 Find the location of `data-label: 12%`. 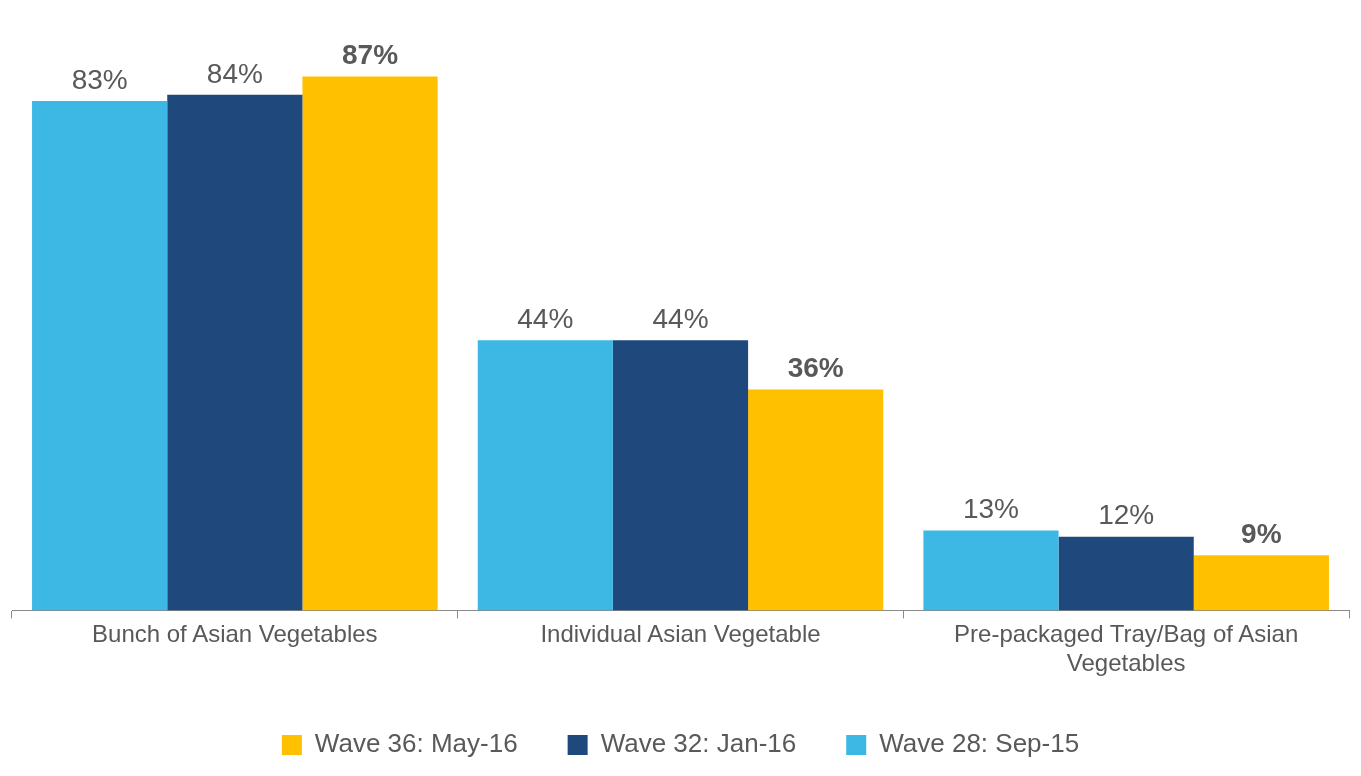

data-label: 12% is located at coordinates (1126, 515).